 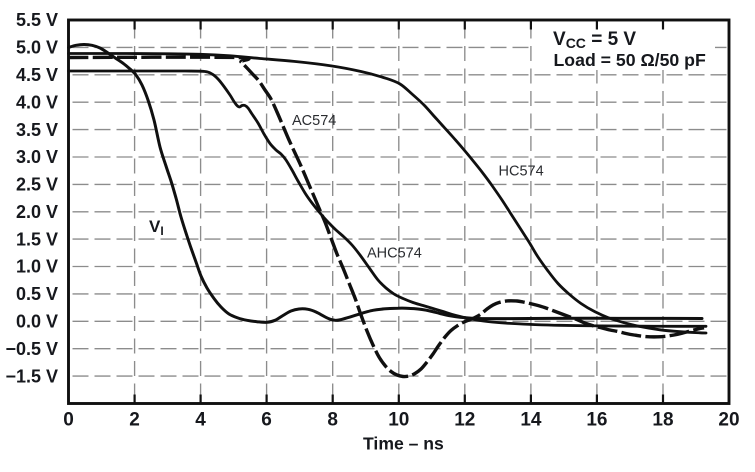 What do you see at coordinates (37, 20) in the screenshot?
I see `svg-text: 5.5 V` at bounding box center [37, 20].